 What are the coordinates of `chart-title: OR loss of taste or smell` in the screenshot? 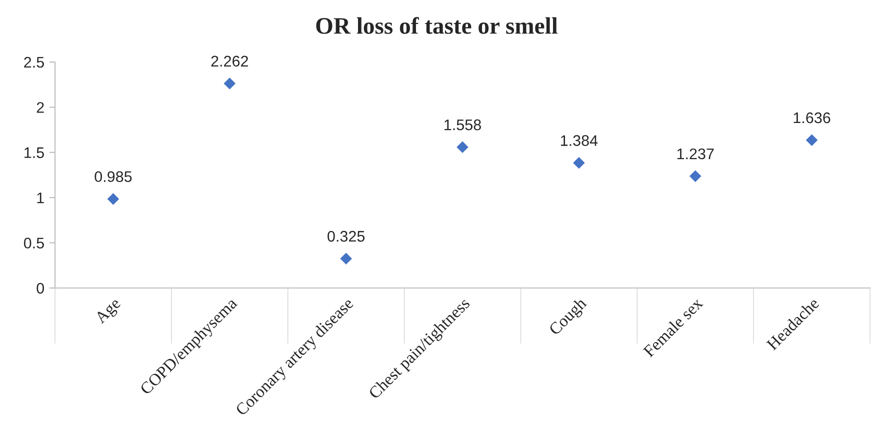 It's located at (437, 25).